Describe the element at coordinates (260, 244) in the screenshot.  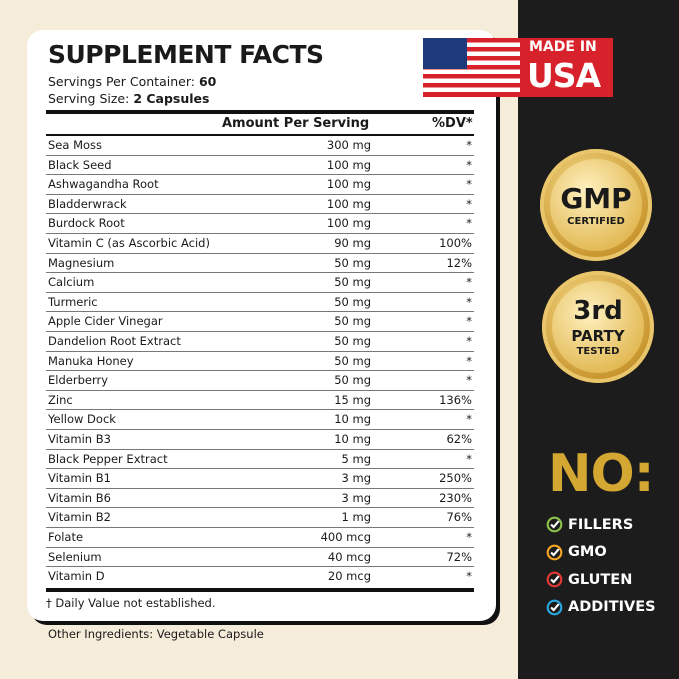
I see `table-row: Vitamin C (as Ascorbic Acid) 90 mg 100%` at that location.